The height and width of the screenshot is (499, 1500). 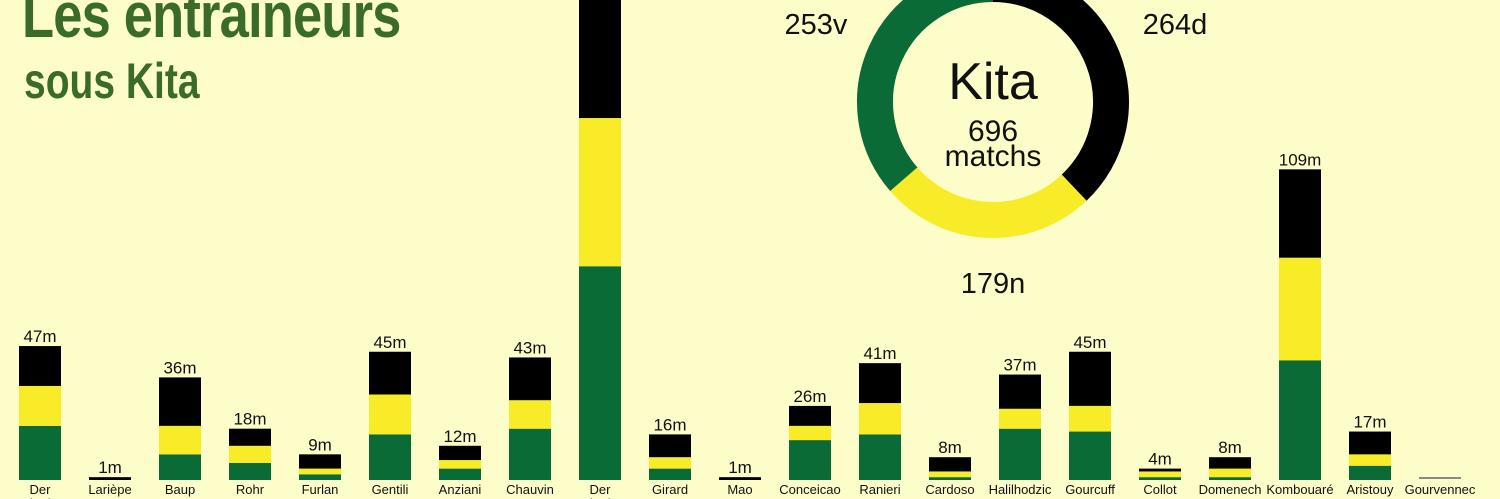 What do you see at coordinates (1020, 489) in the screenshot?
I see `category-label: Halilhodzic` at bounding box center [1020, 489].